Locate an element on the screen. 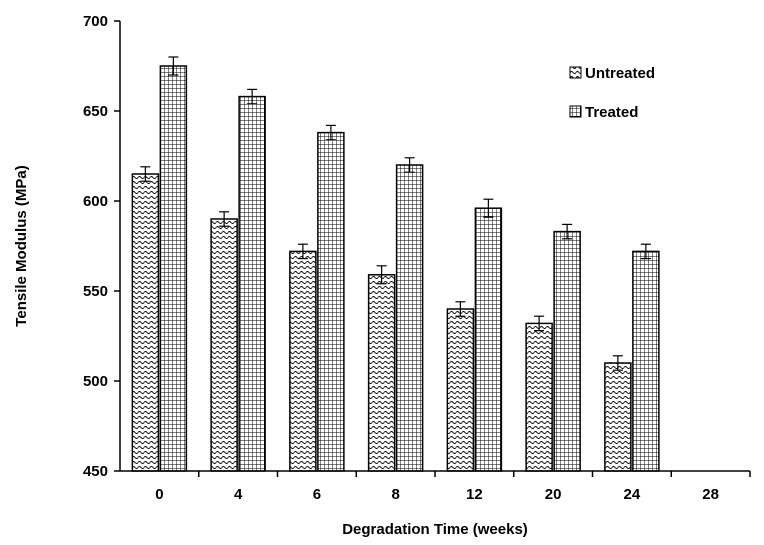 This screenshot has height=545, width=764. legend-swatch-untreated is located at coordinates (575, 72).